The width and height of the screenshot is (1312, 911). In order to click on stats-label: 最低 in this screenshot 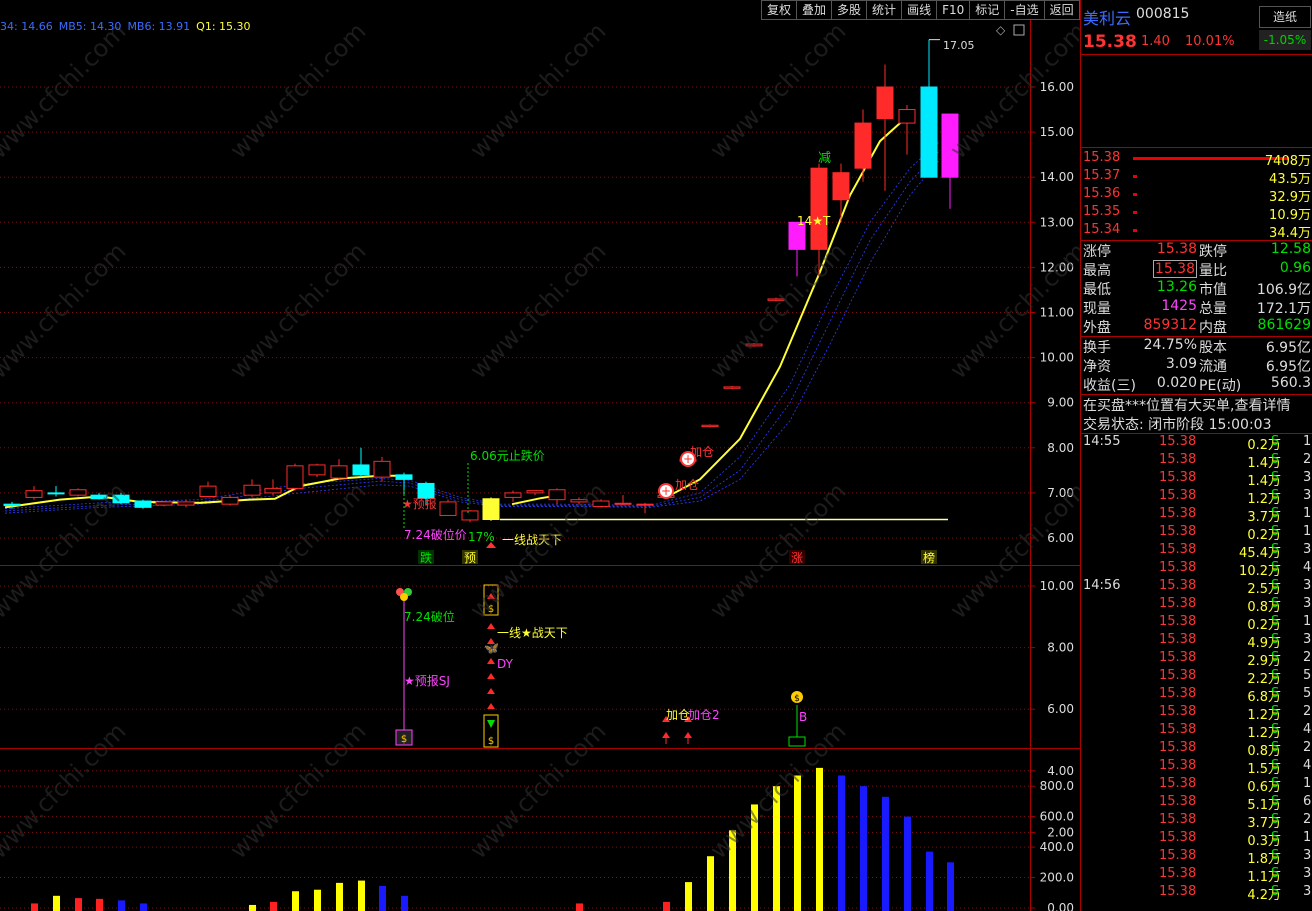, I will do `click(1097, 290)`.